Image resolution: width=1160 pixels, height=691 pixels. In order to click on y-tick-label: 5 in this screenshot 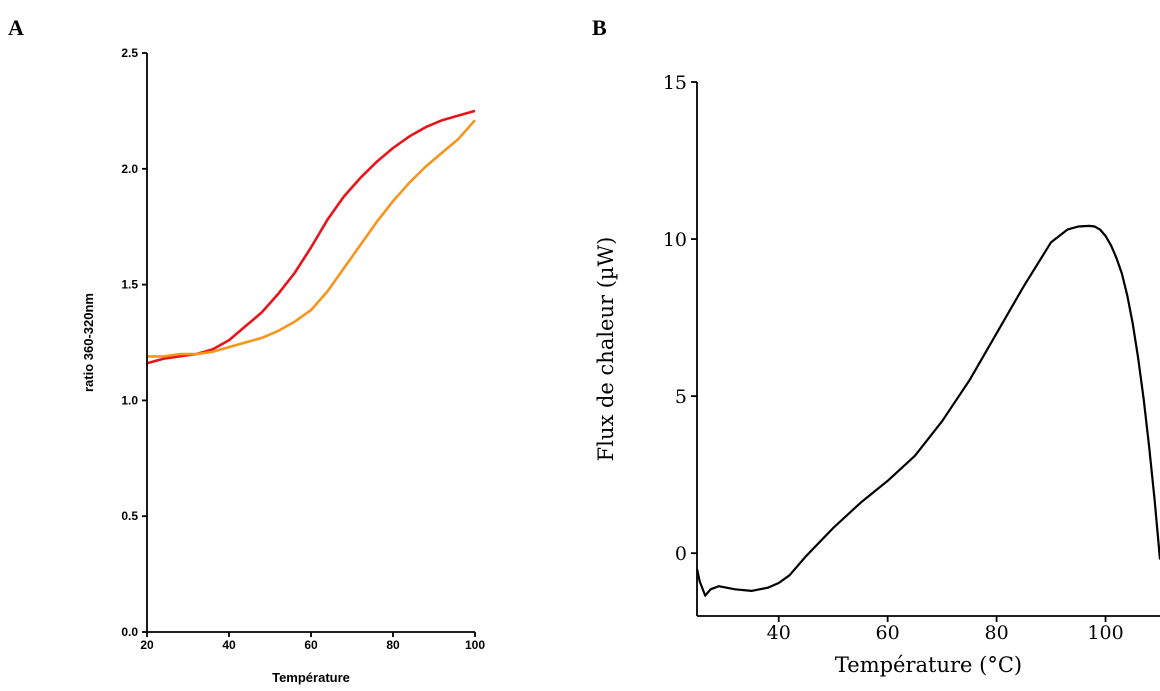, I will do `click(681, 397)`.